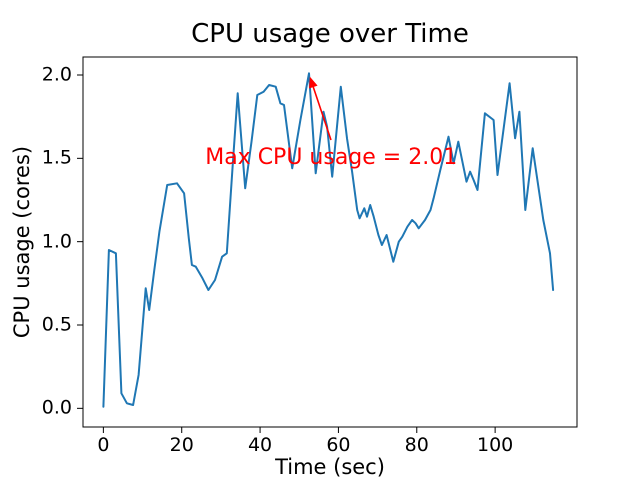 The height and width of the screenshot is (480, 640). Describe the element at coordinates (313, 82) in the screenshot. I see `arrow-head-icon` at that location.